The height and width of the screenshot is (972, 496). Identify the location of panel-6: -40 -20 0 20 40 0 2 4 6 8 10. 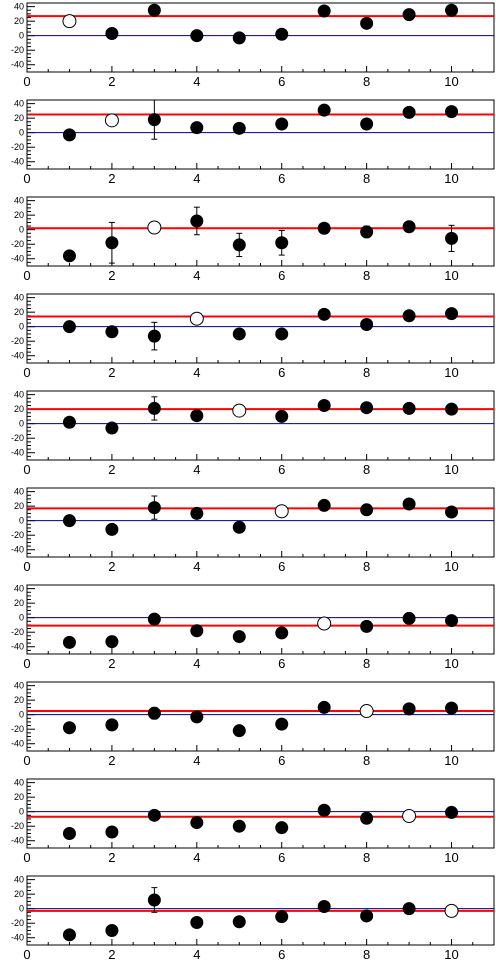
(253, 530).